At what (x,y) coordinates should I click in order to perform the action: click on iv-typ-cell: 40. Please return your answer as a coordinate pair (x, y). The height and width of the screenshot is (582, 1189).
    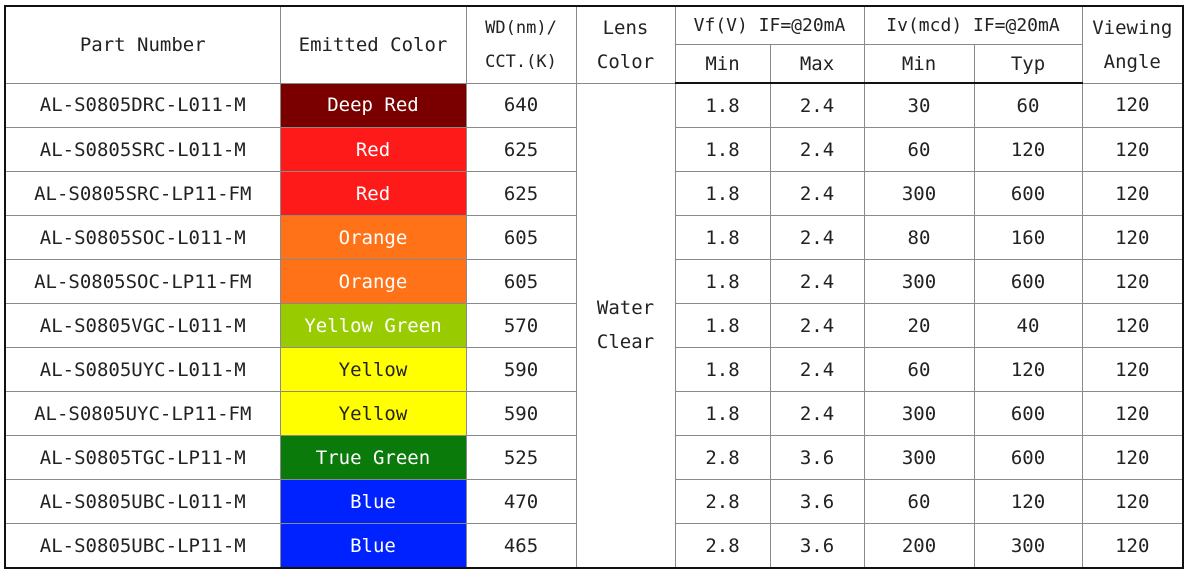
    Looking at the image, I should click on (1028, 325).